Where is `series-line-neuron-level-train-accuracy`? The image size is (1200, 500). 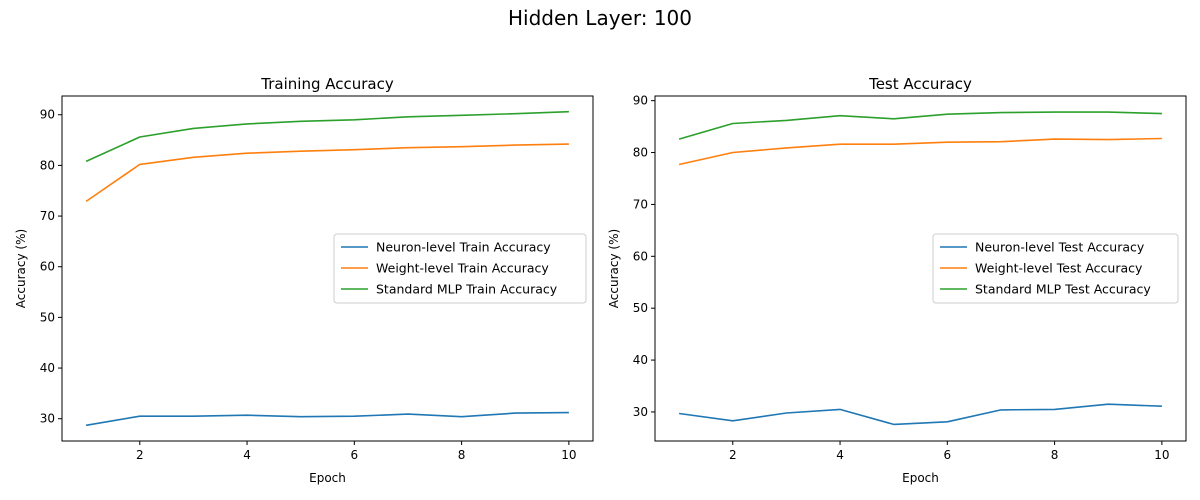
series-line-neuron-level-train-accuracy is located at coordinates (327, 419).